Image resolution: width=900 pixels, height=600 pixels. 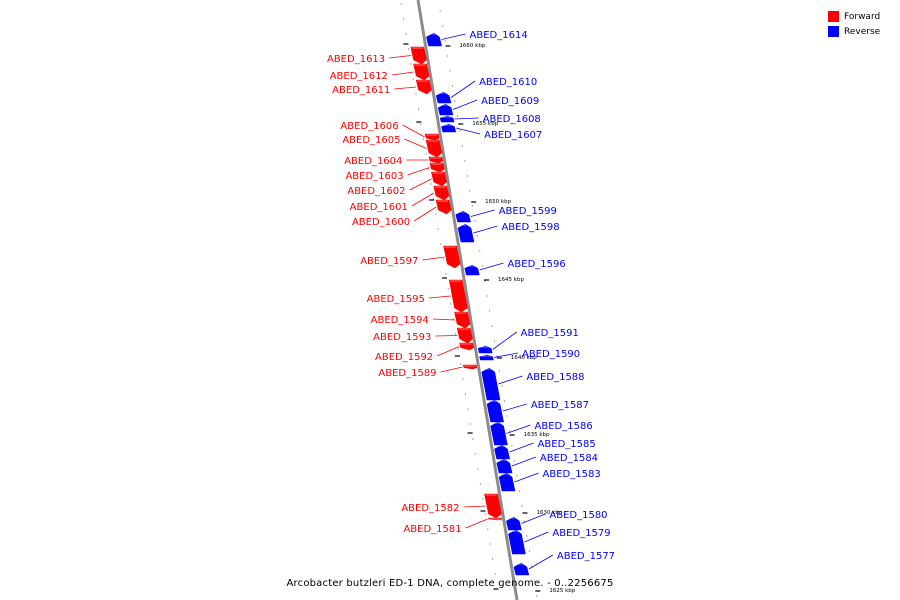 What do you see at coordinates (513, 135) in the screenshot?
I see `gene-label: ABED_1607` at bounding box center [513, 135].